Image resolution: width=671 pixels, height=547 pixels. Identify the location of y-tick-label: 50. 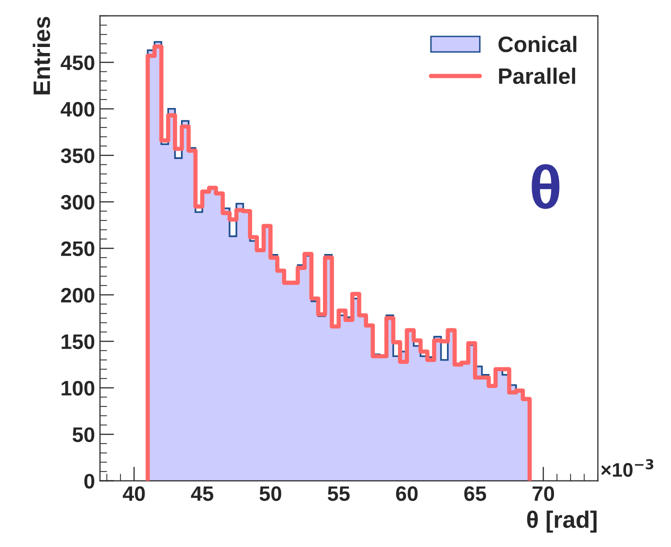
(83, 434).